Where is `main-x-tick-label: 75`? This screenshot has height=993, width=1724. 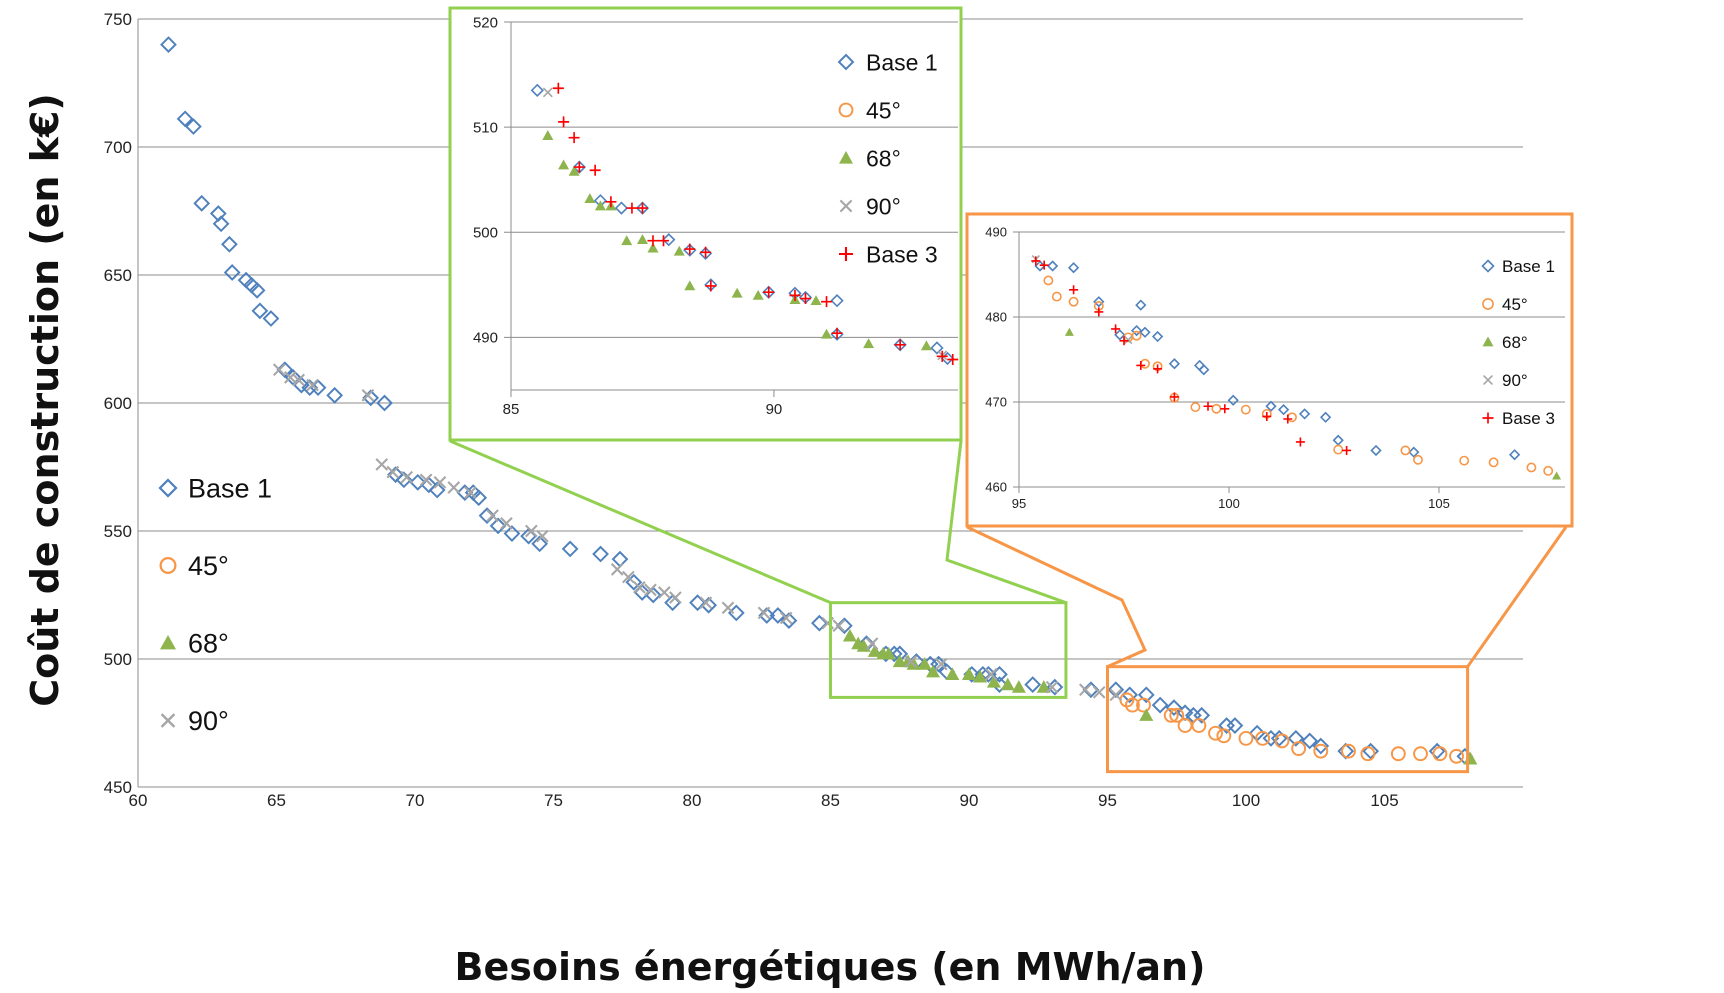 main-x-tick-label: 75 is located at coordinates (553, 800).